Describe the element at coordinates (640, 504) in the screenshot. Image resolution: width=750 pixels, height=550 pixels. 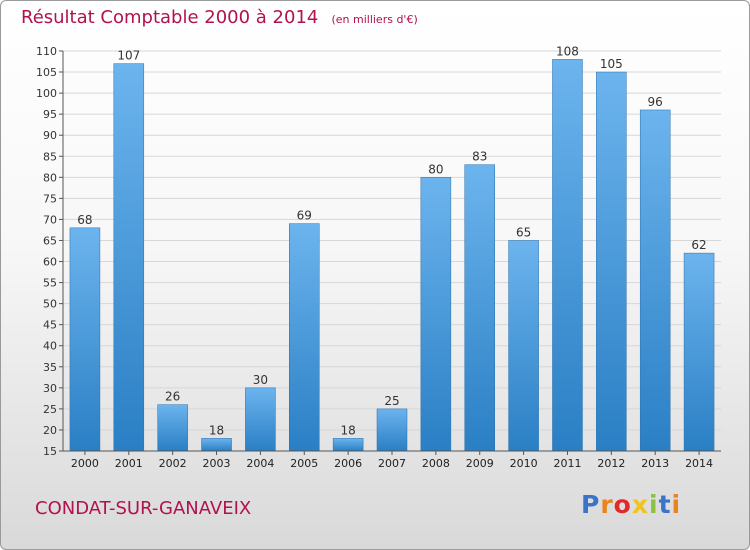
I see `logo-letter: x` at that location.